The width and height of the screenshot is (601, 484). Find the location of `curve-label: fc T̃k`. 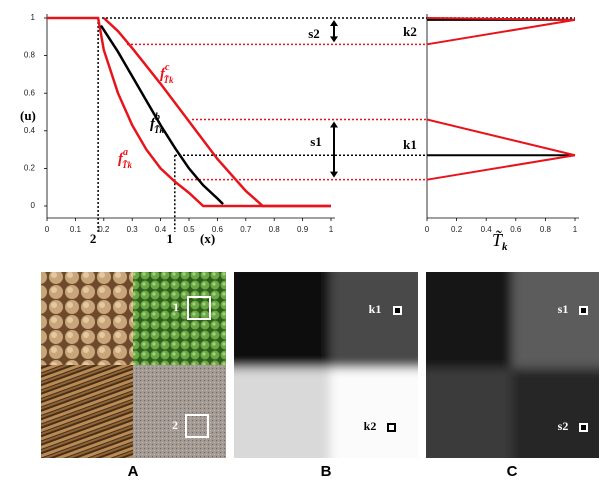

curve-label: fc T̃k is located at coordinates (167, 73).